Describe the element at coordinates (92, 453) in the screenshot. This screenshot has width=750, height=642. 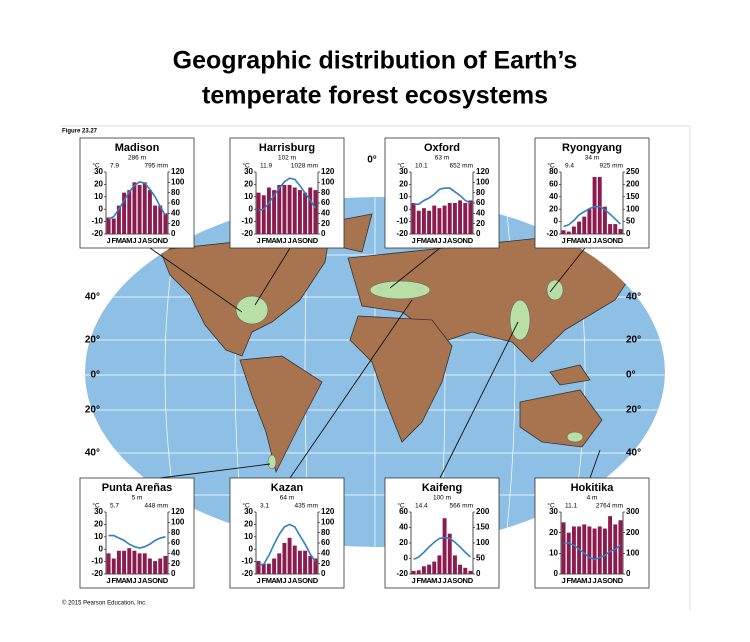
I see `latitude-label: 40°` at that location.